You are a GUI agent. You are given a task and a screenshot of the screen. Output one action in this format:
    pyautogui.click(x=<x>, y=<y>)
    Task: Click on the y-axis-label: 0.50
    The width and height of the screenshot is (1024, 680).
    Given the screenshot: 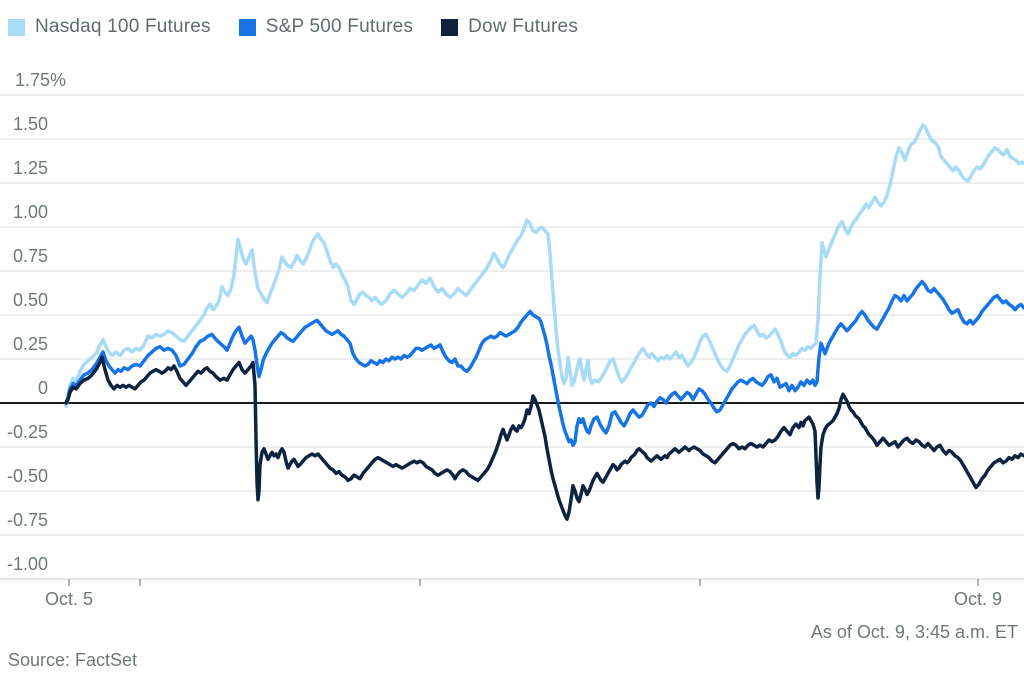 What is the action you would take?
    pyautogui.click(x=30, y=300)
    